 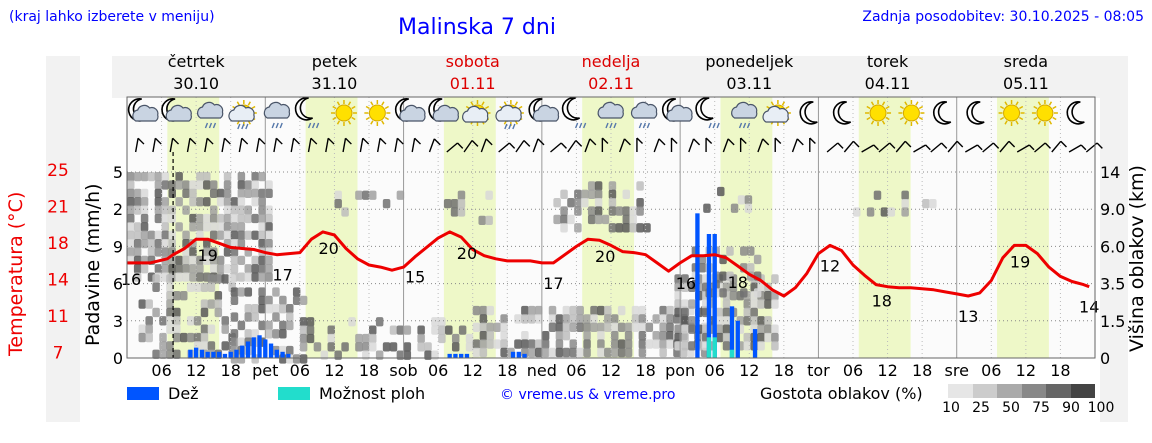 What do you see at coordinates (112, 17) in the screenshot?
I see `region-hint: (kraj lahko izberete v meniju)` at bounding box center [112, 17].